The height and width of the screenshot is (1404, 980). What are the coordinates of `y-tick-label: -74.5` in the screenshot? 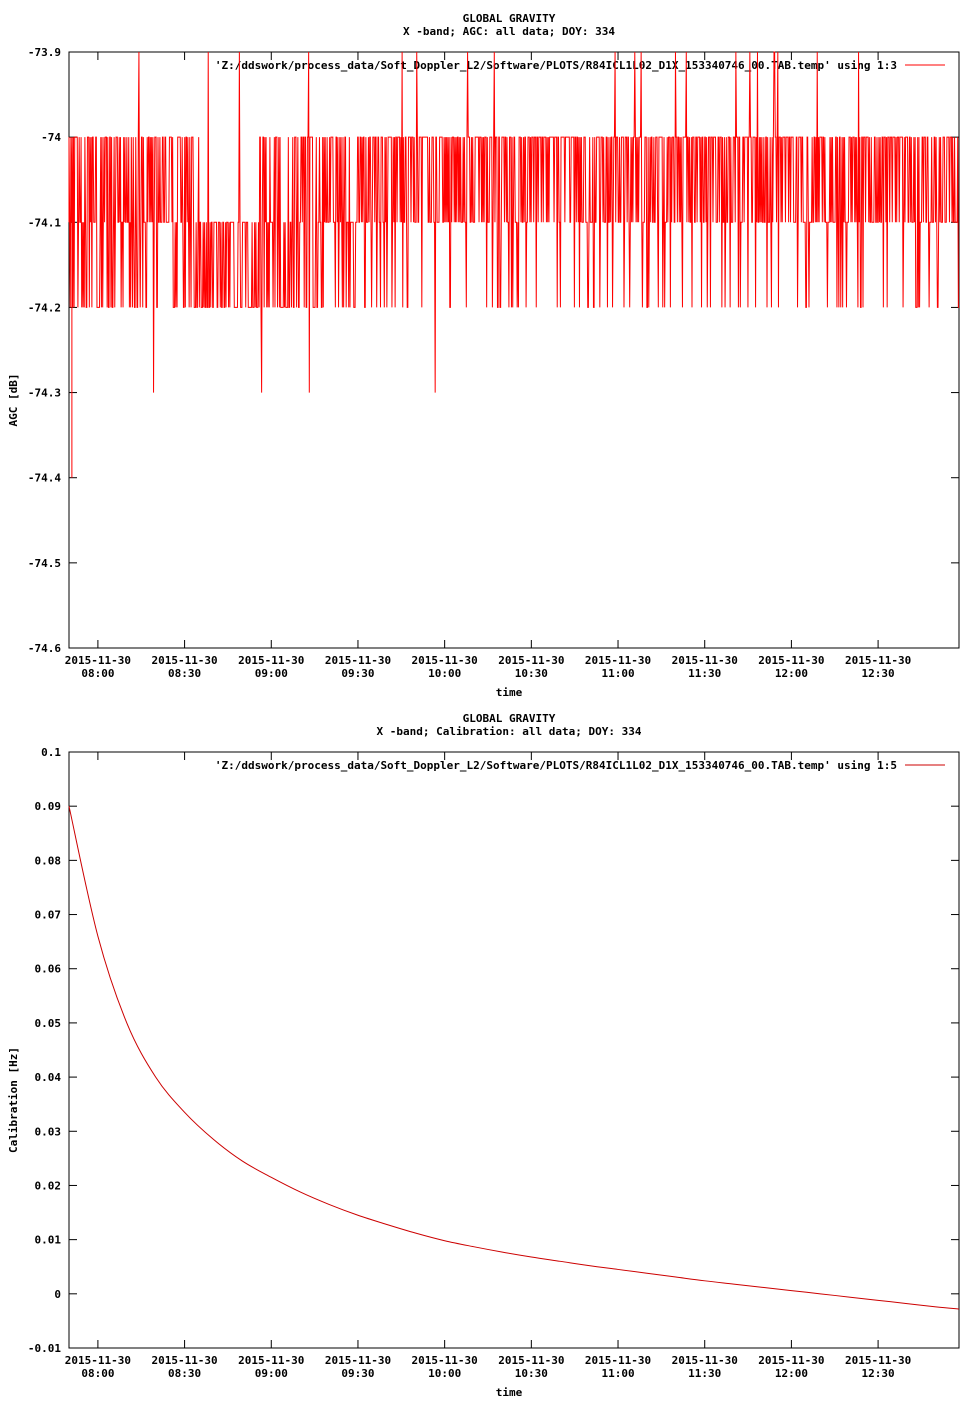 It's located at (44, 563).